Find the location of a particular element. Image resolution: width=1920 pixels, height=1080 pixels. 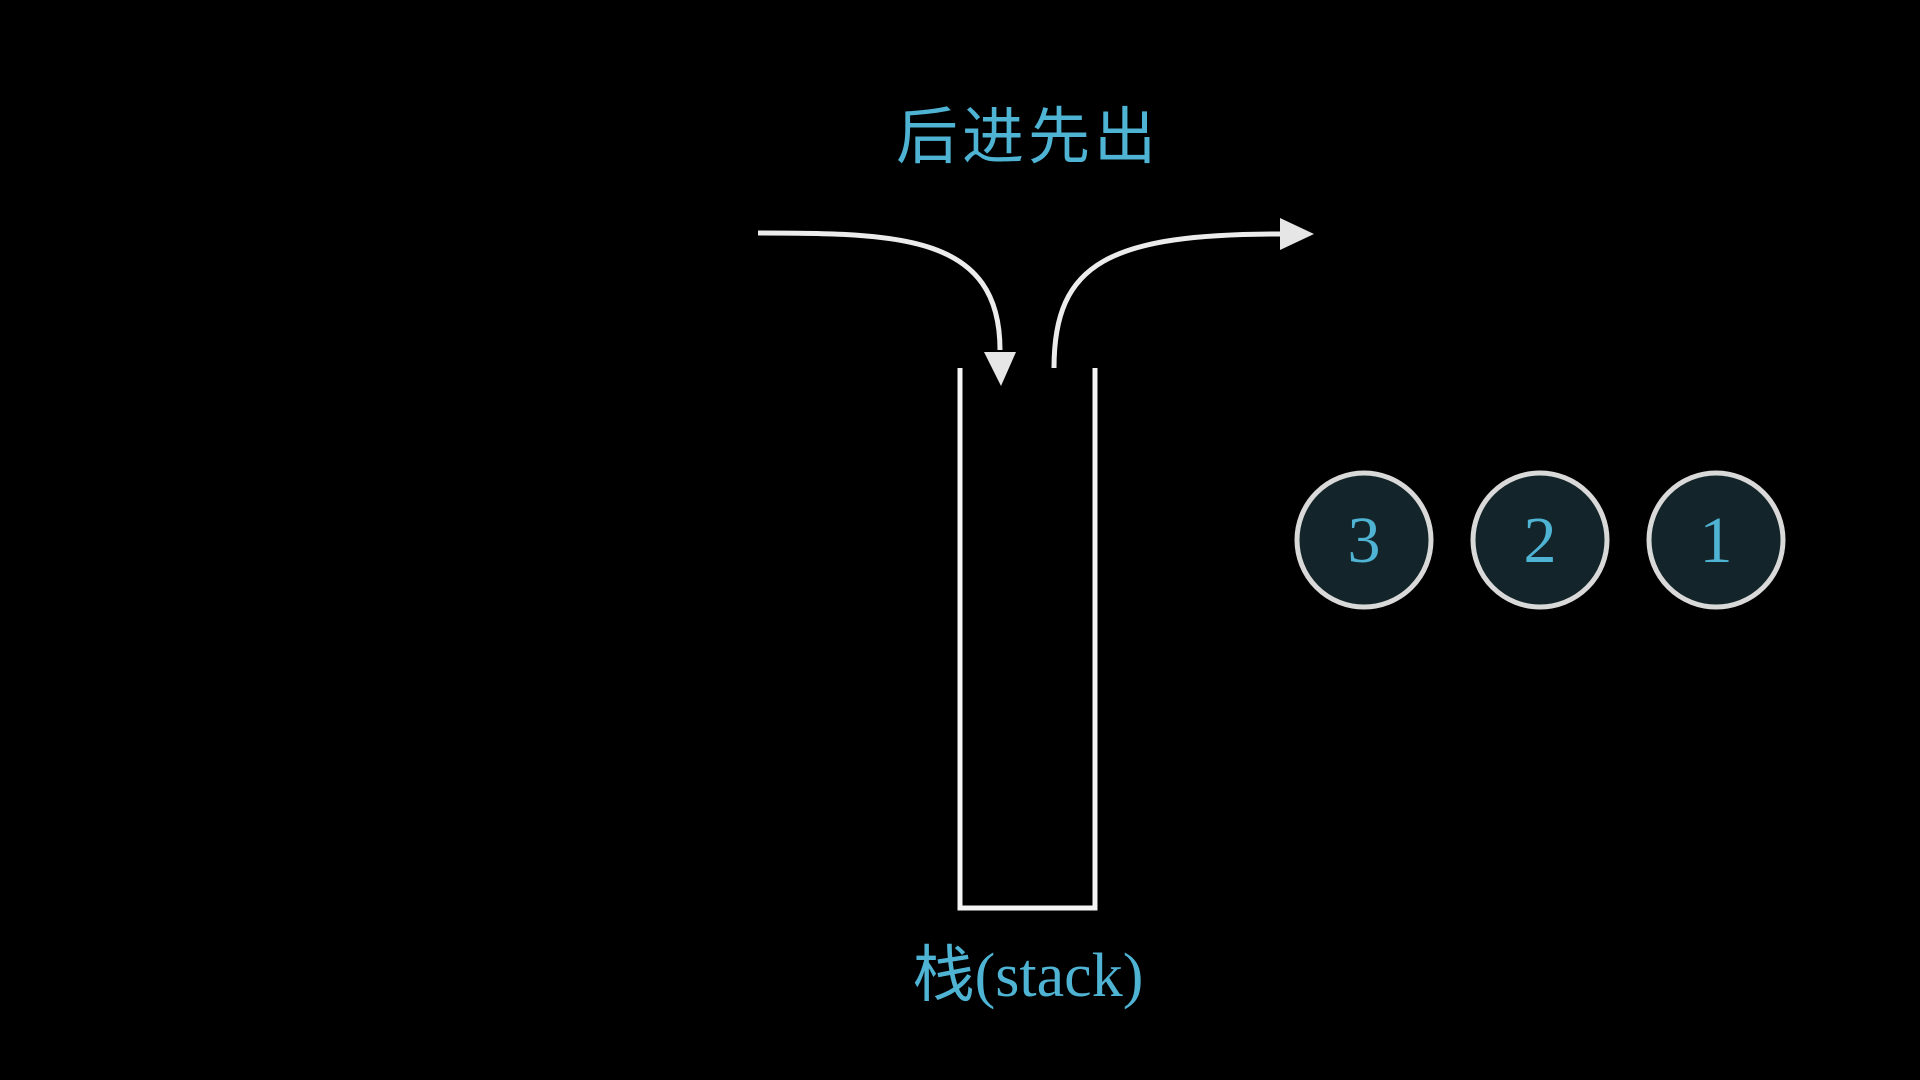

ball-2: 2 is located at coordinates (1540, 540).